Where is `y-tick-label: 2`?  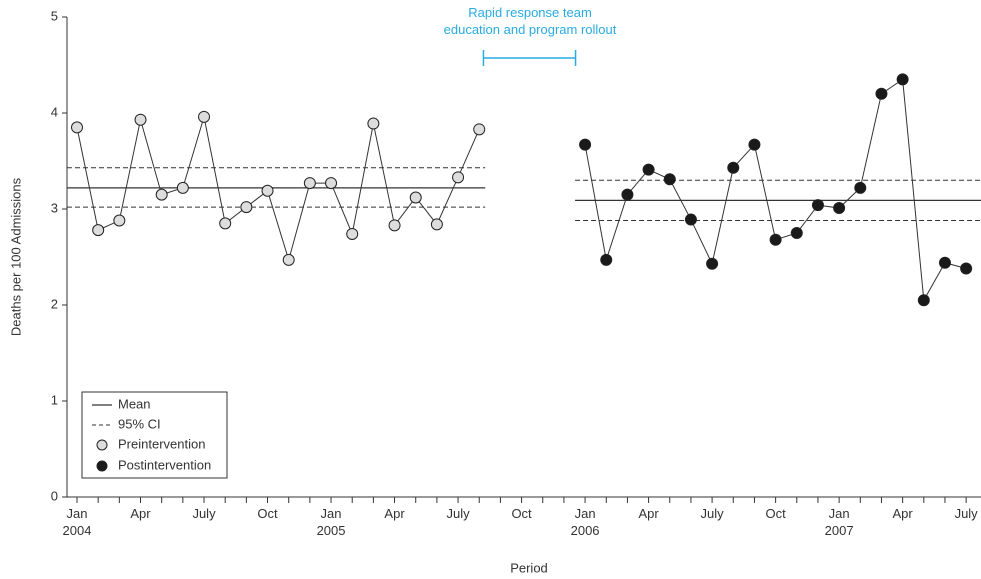 y-tick-label: 2 is located at coordinates (54, 303).